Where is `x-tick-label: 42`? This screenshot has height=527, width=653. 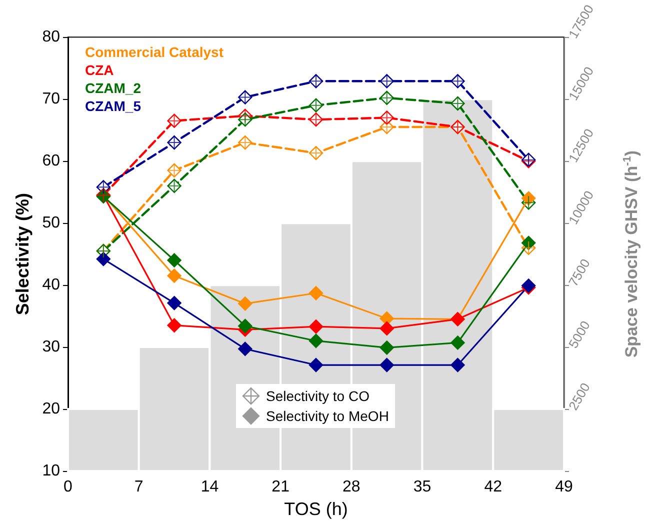 x-tick-label: 42 is located at coordinates (493, 487).